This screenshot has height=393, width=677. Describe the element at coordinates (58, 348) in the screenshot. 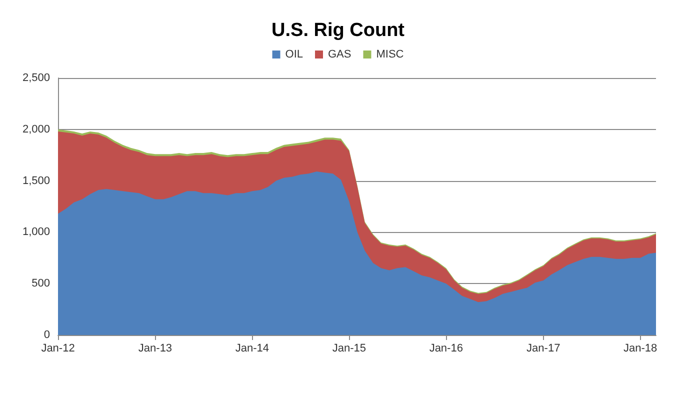

I see `x-tick-label: Jan-12` at that location.